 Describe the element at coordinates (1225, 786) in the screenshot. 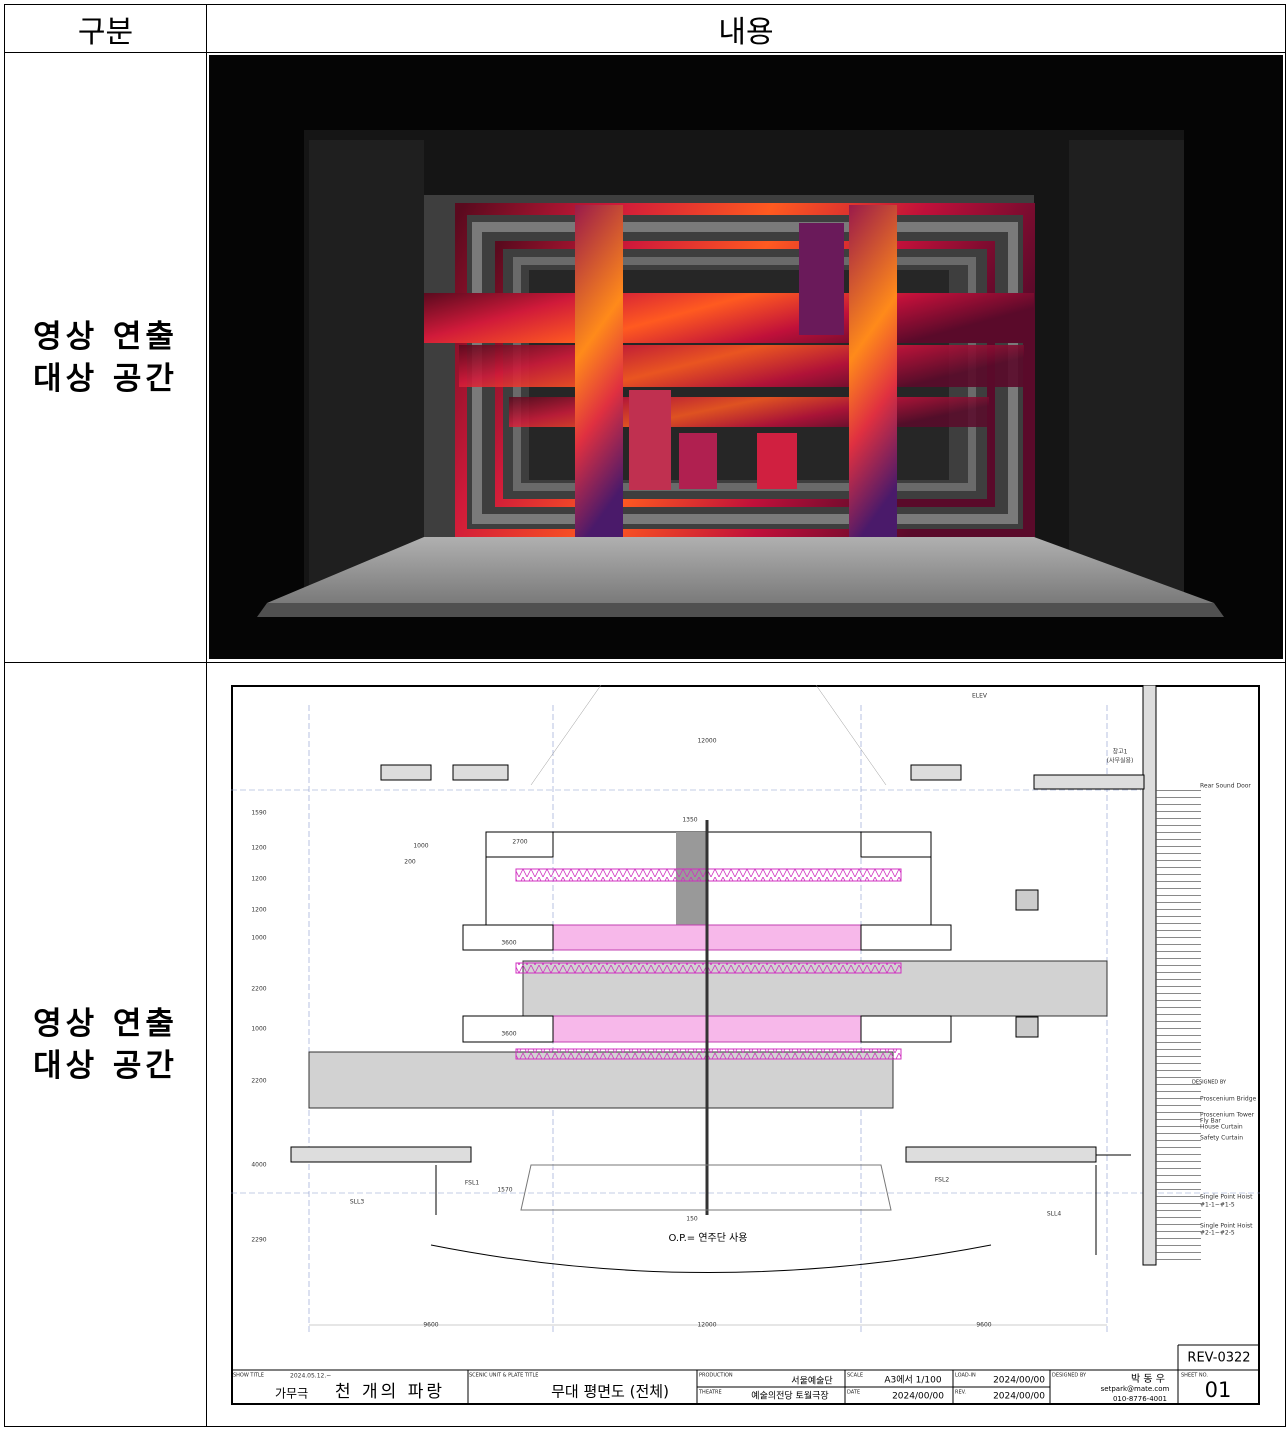

I see `plan-text: Rear Sound Door` at that location.